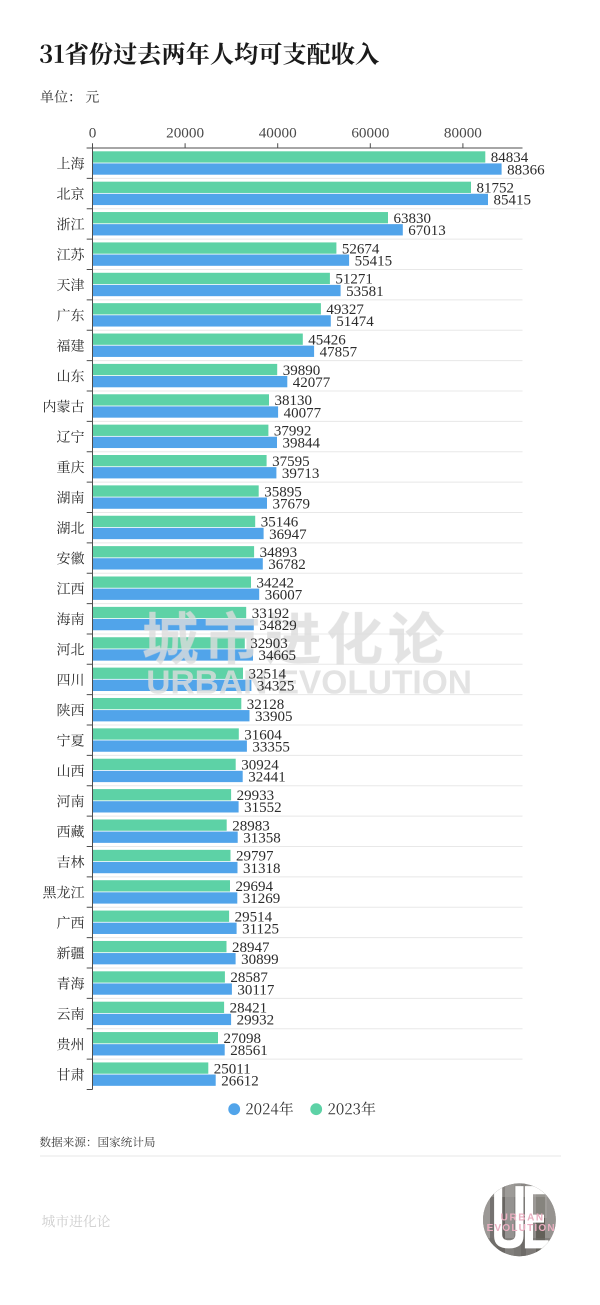  I want to click on svg-text: 45426, so click(327, 340).